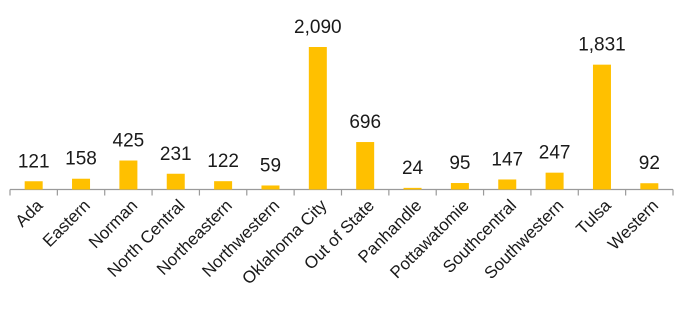 The image size is (678, 324). What do you see at coordinates (29, 213) in the screenshot?
I see `x-tick-label: Ada` at bounding box center [29, 213].